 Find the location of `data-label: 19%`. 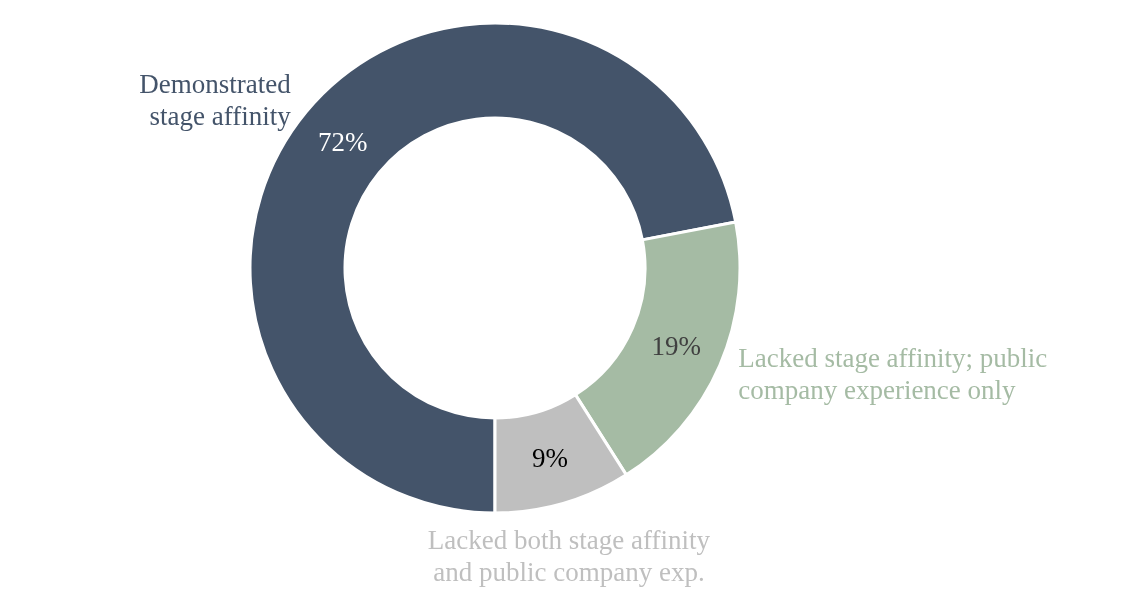

data-label: 19% is located at coordinates (676, 346).